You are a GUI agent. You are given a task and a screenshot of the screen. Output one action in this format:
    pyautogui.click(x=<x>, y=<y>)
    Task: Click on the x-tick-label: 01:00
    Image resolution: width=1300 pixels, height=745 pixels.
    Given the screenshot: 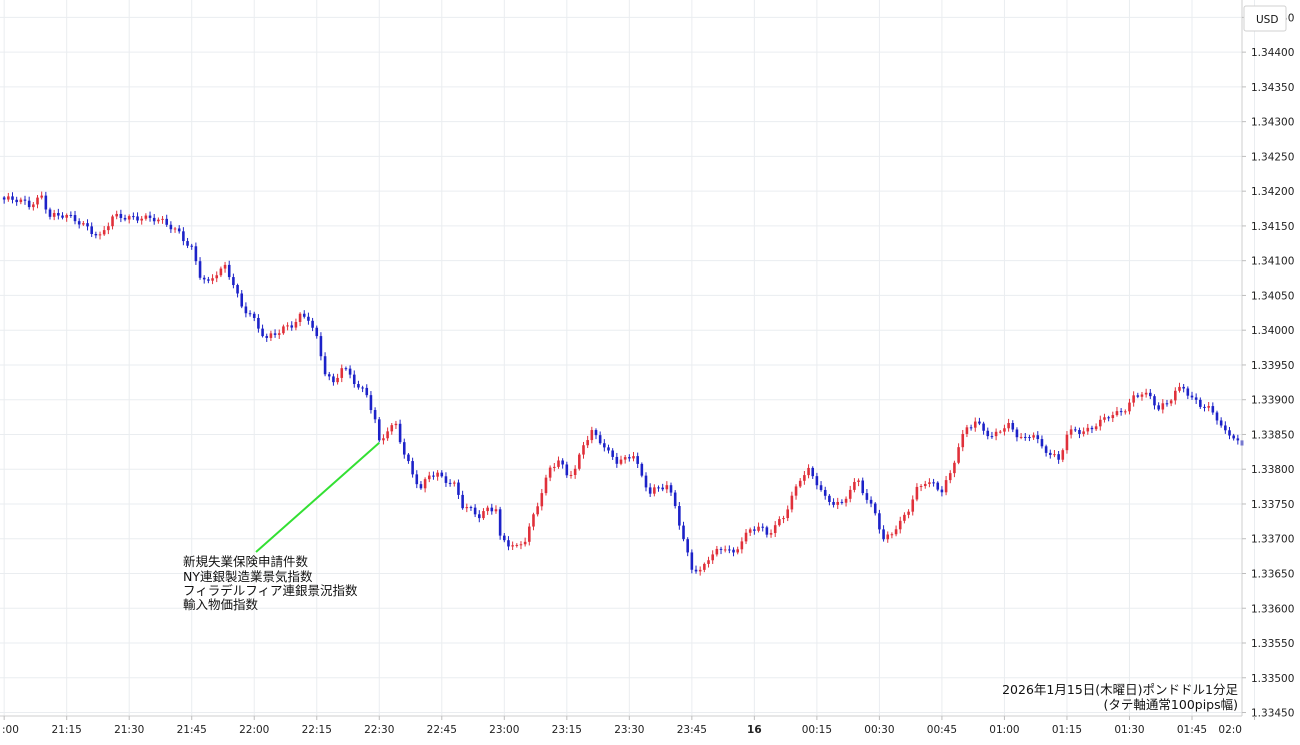 What is the action you would take?
    pyautogui.click(x=1004, y=730)
    